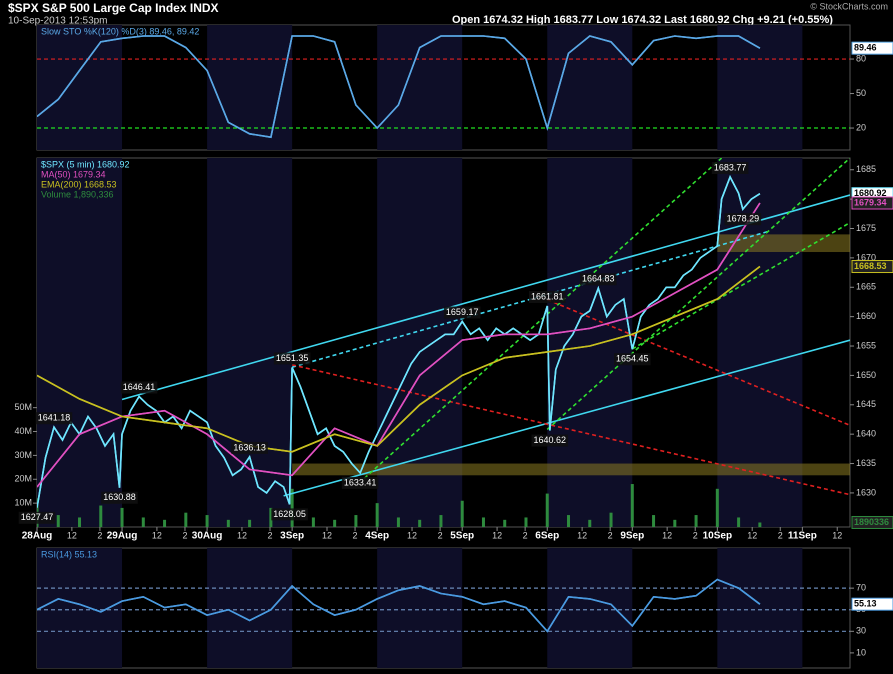 The height and width of the screenshot is (674, 893). I want to click on y-tick-label: 1630, so click(866, 492).